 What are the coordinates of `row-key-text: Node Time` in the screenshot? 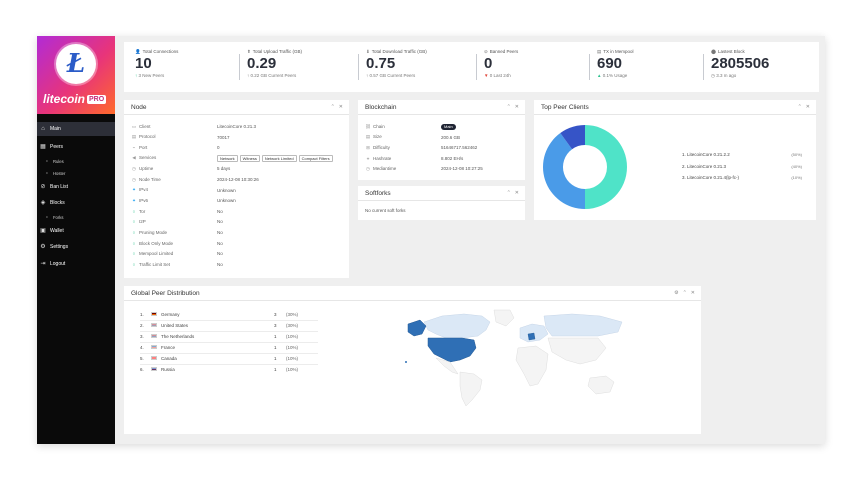 It's located at (150, 179).